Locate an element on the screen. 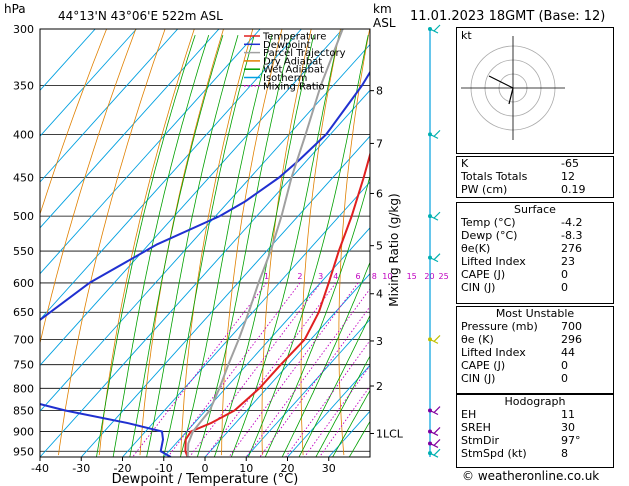 The width and height of the screenshot is (629, 486). pressure-tick-label: 850 is located at coordinates (23, 411).